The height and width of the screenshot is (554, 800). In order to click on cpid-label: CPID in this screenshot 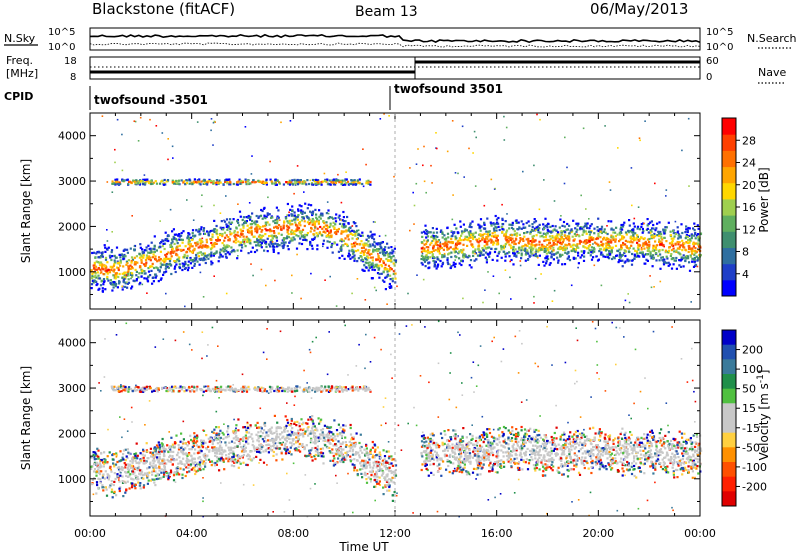, I will do `click(18, 96)`.